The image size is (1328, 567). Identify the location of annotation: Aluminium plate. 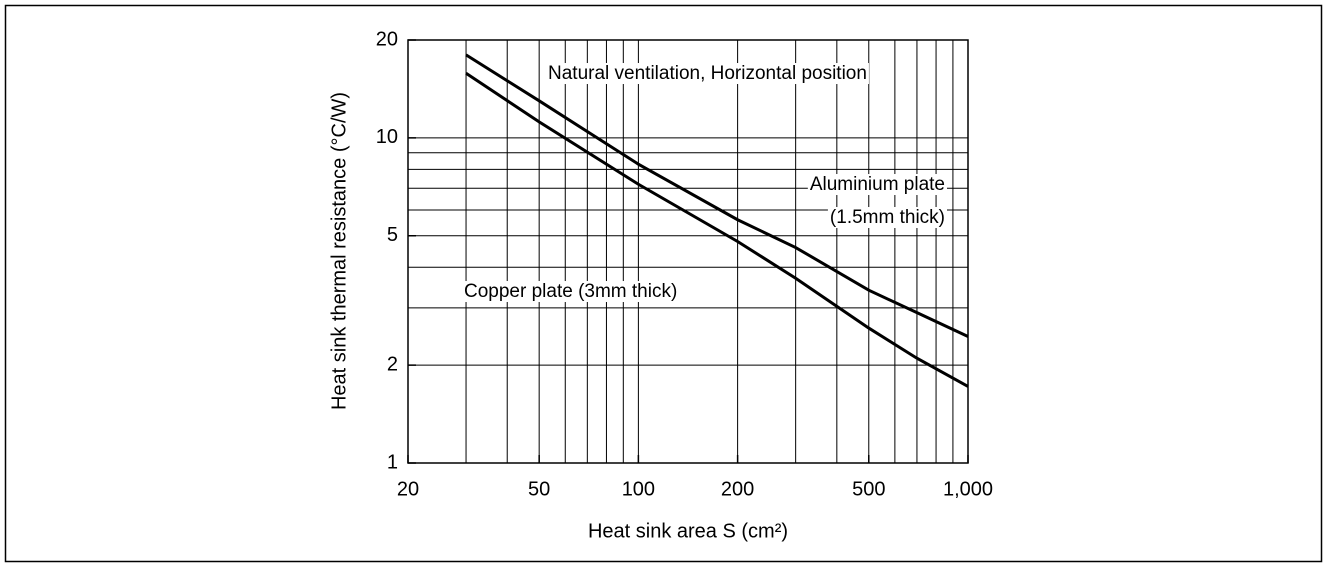
(877, 184).